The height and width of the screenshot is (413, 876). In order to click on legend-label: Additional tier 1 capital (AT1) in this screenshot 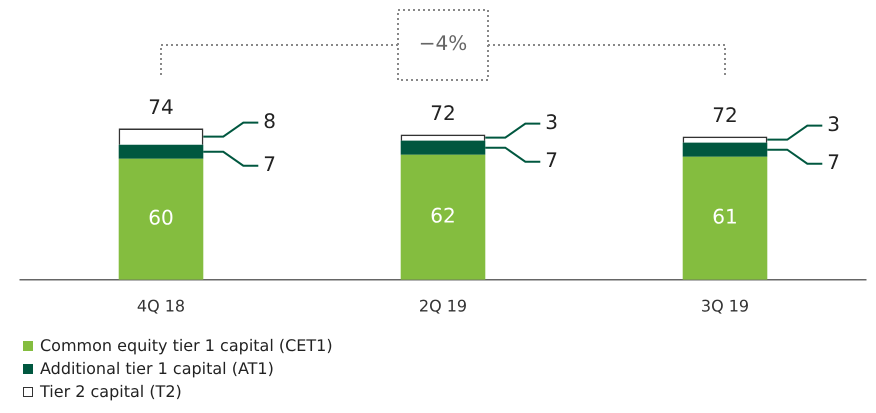, I will do `click(157, 368)`.